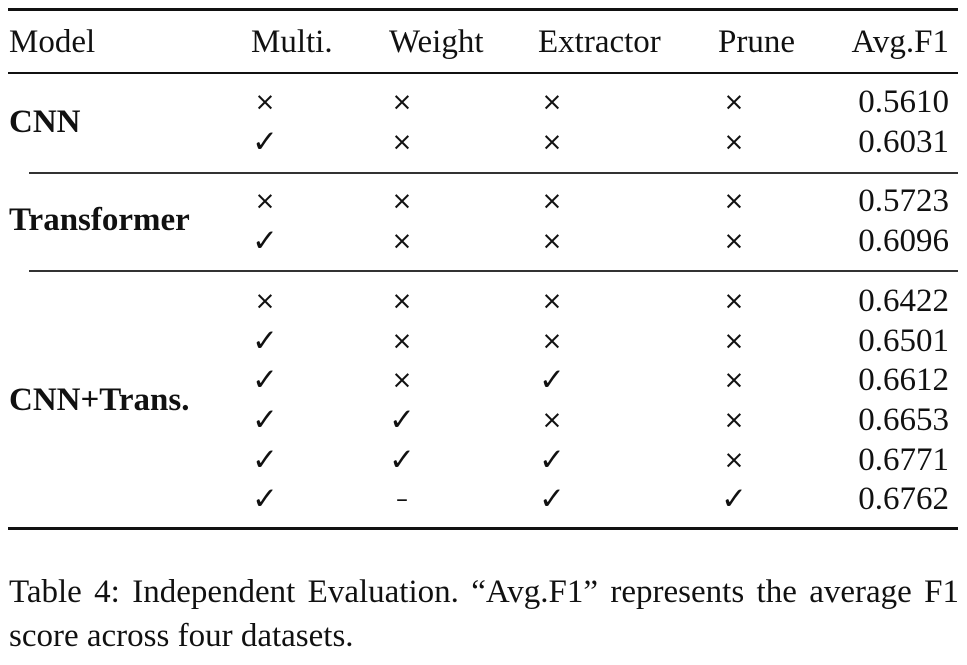 The height and width of the screenshot is (665, 967). What do you see at coordinates (483, 142) in the screenshot?
I see `table-row: ✓ × × × 0.6031` at bounding box center [483, 142].